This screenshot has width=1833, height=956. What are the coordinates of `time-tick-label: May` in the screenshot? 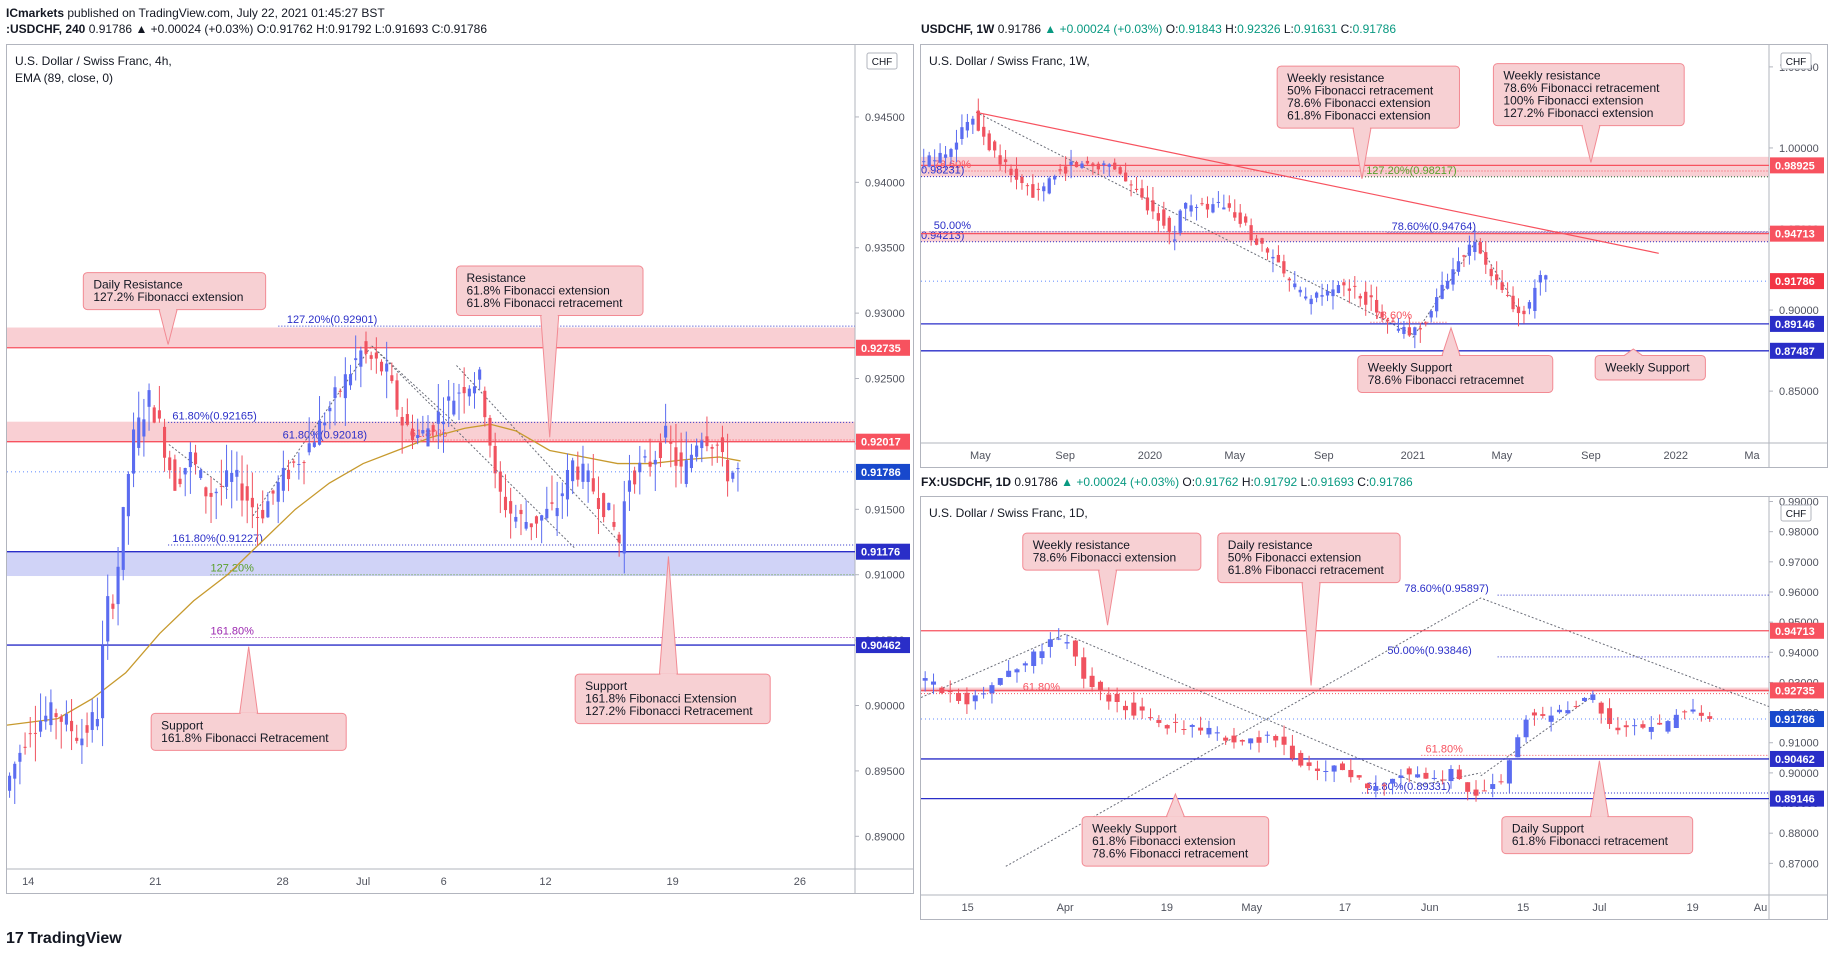 It's located at (1251, 908).